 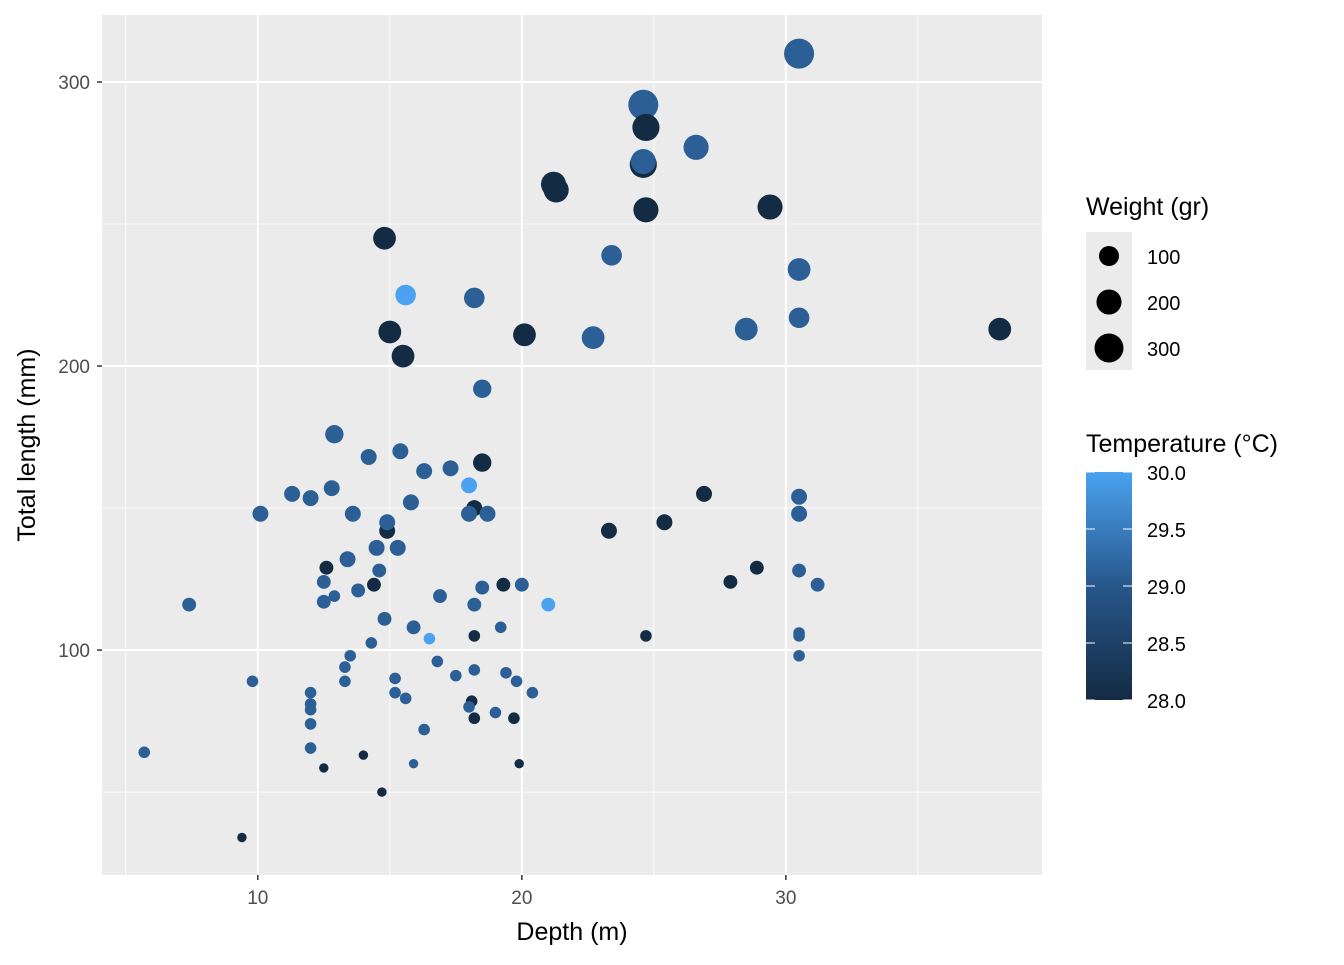 What do you see at coordinates (1182, 444) in the screenshot?
I see `color-legend-title: Temperature (°C)` at bounding box center [1182, 444].